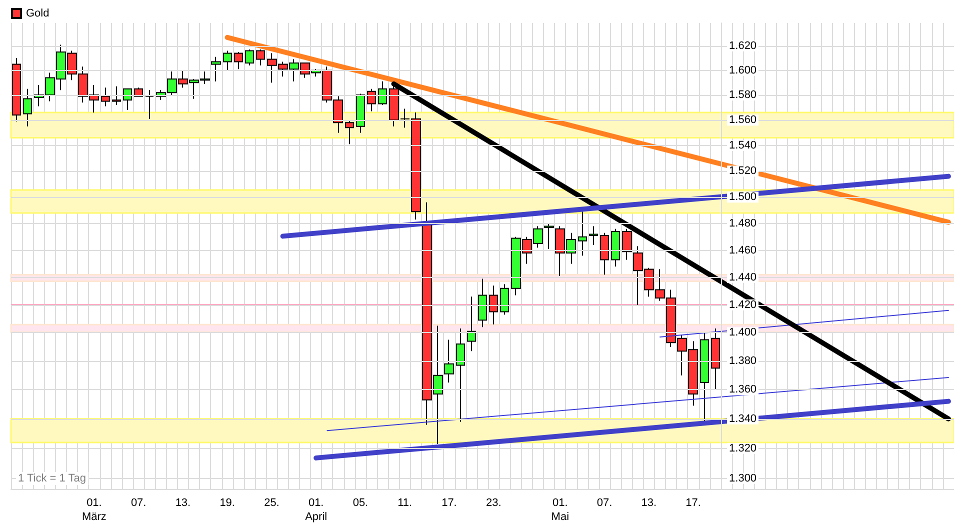  What do you see at coordinates (743, 361) in the screenshot?
I see `y-tick-label: 1.380` at bounding box center [743, 361].